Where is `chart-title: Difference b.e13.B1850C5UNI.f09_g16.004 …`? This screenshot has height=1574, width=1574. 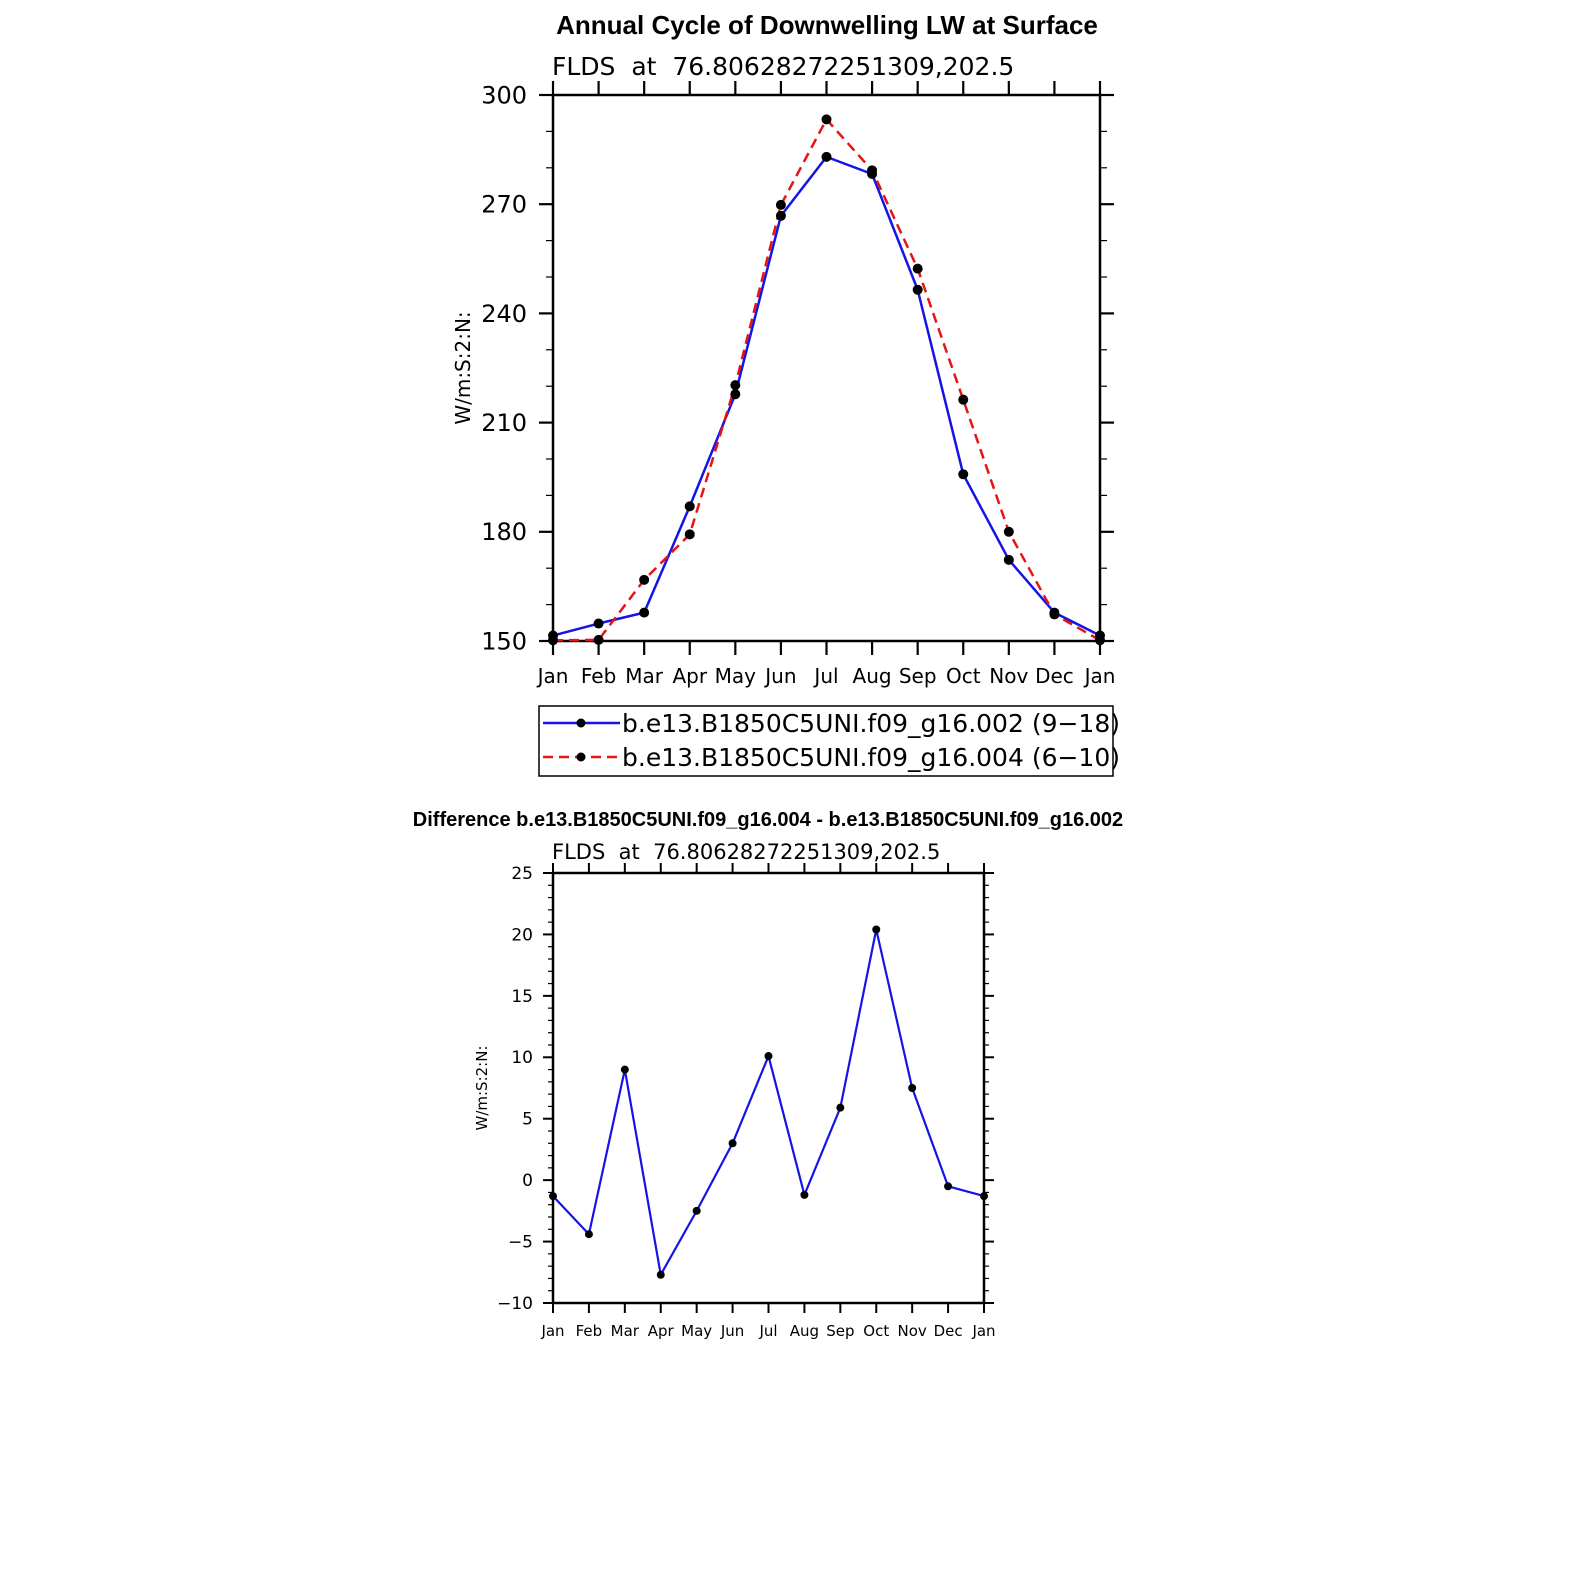 chart-title: Difference b.e13.B1850C5UNI.f09_g16.004 … is located at coordinates (768, 820).